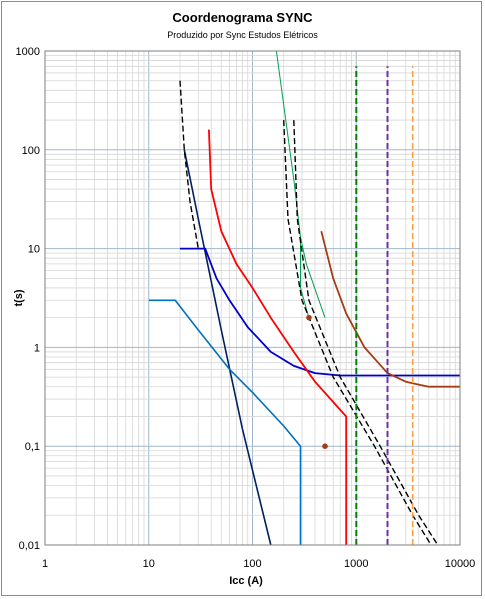 The image size is (485, 599). Describe the element at coordinates (37, 348) in the screenshot. I see `y-tick-label: 1` at that location.